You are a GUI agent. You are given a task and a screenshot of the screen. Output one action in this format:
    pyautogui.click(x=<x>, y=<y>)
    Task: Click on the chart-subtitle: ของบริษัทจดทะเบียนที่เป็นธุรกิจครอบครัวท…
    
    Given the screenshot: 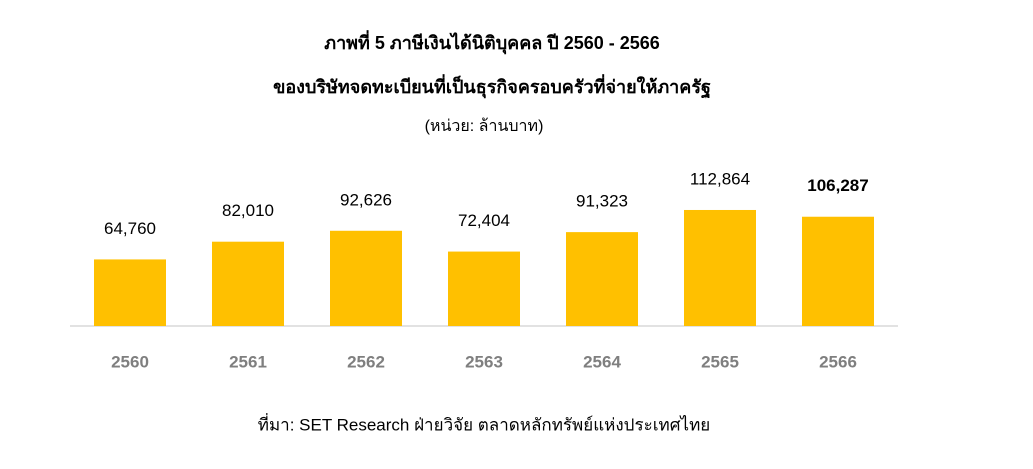 What is the action you would take?
    pyautogui.click(x=492, y=86)
    